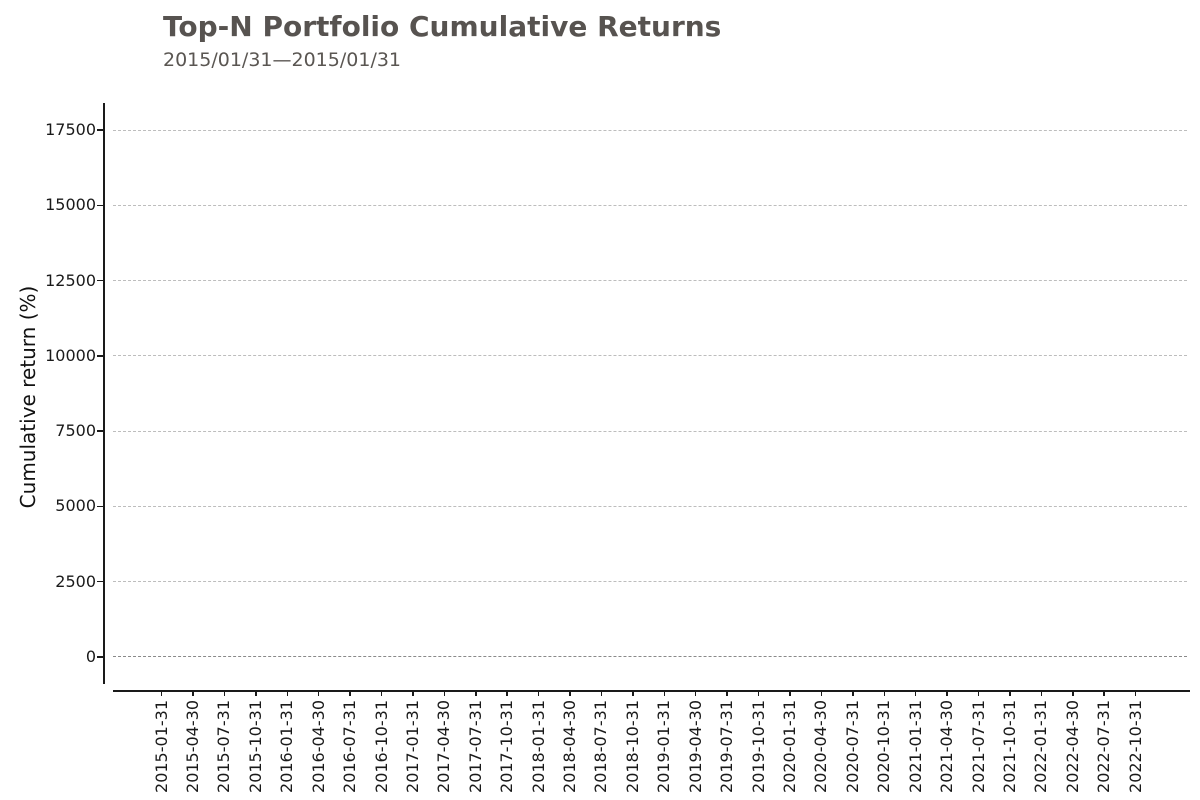 The width and height of the screenshot is (1200, 800). What do you see at coordinates (650, 657) in the screenshot?
I see `zero-gridline` at bounding box center [650, 657].